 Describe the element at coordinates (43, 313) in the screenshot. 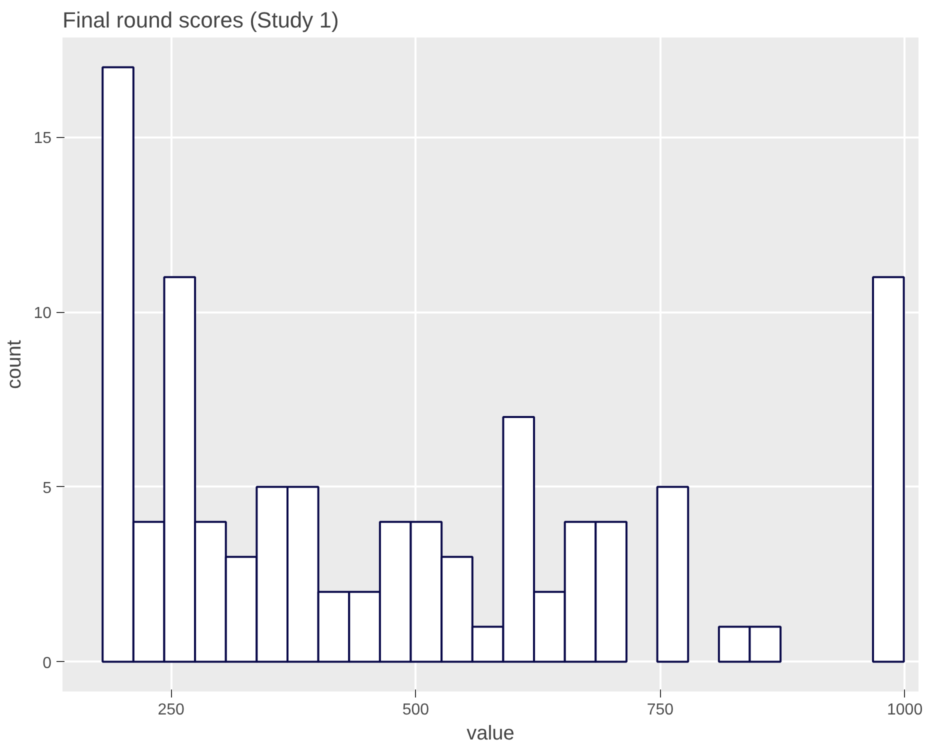

I see `y-tick-label: 10` at that location.